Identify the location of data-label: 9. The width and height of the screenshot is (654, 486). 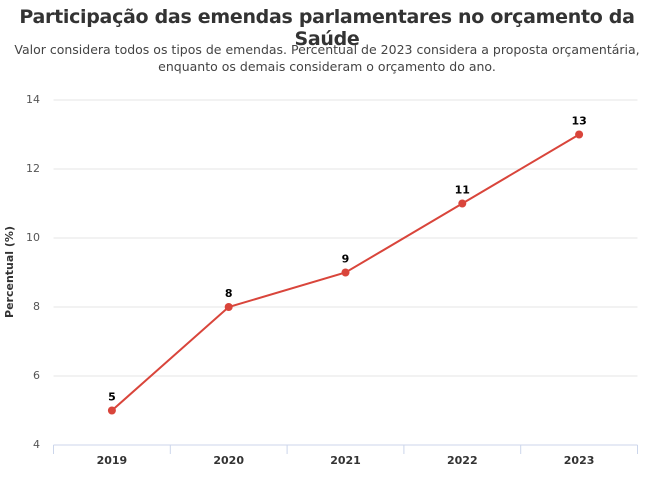
(346, 259).